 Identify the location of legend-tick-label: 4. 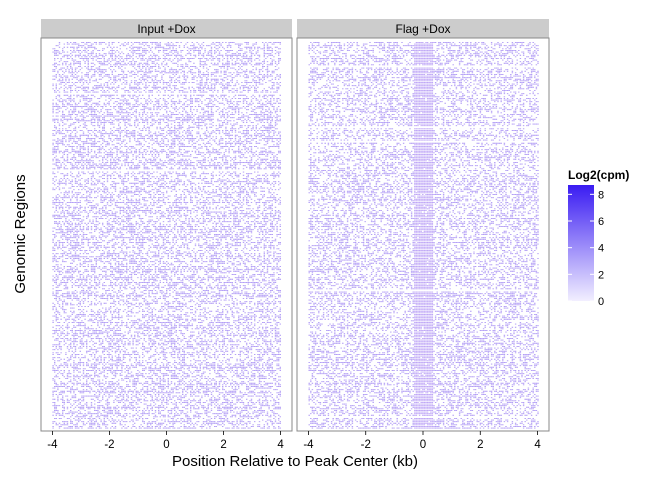
(601, 249).